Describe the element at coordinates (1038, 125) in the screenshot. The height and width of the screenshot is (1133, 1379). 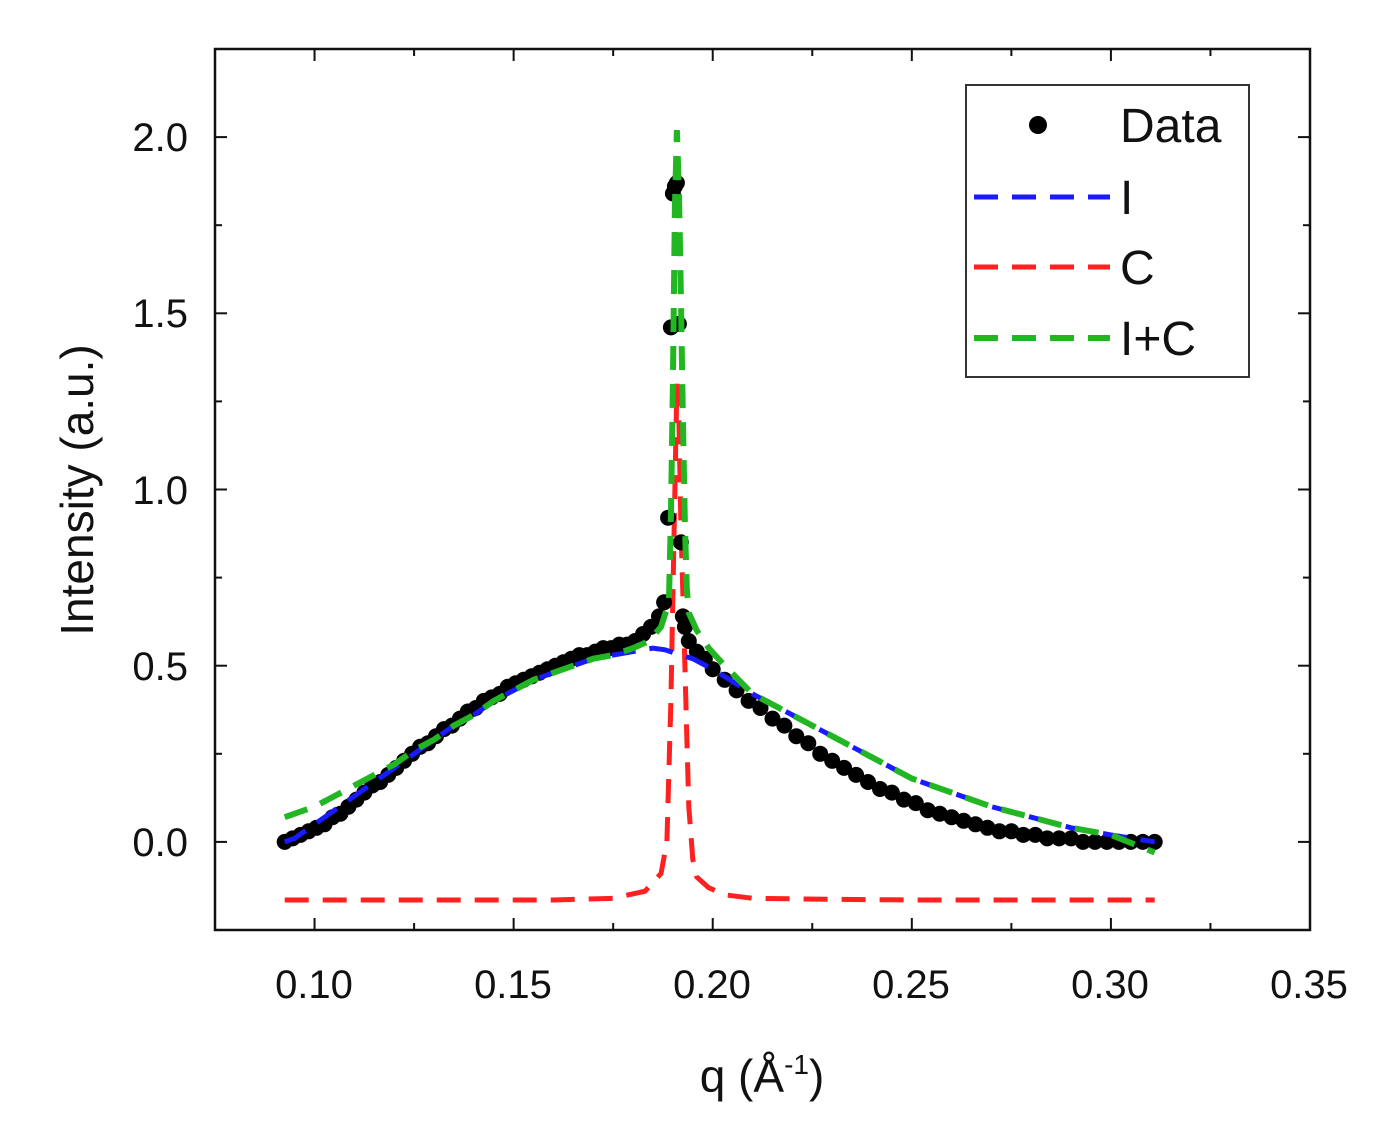
I see `legend-marker-data` at that location.